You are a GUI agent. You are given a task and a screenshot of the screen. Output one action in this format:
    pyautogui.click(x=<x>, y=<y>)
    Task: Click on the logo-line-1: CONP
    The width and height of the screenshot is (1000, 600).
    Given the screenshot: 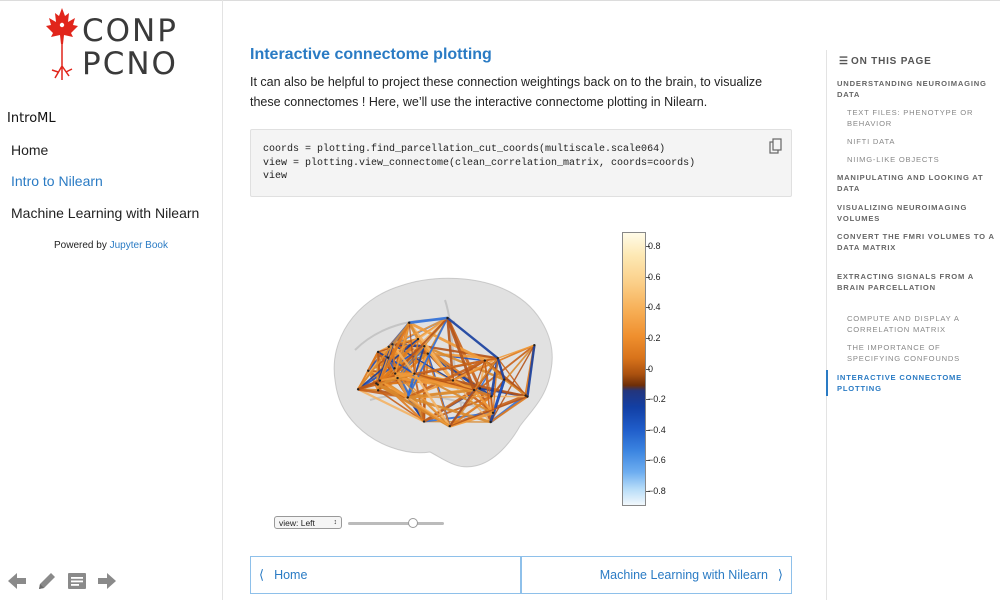 What is the action you would take?
    pyautogui.click(x=130, y=31)
    